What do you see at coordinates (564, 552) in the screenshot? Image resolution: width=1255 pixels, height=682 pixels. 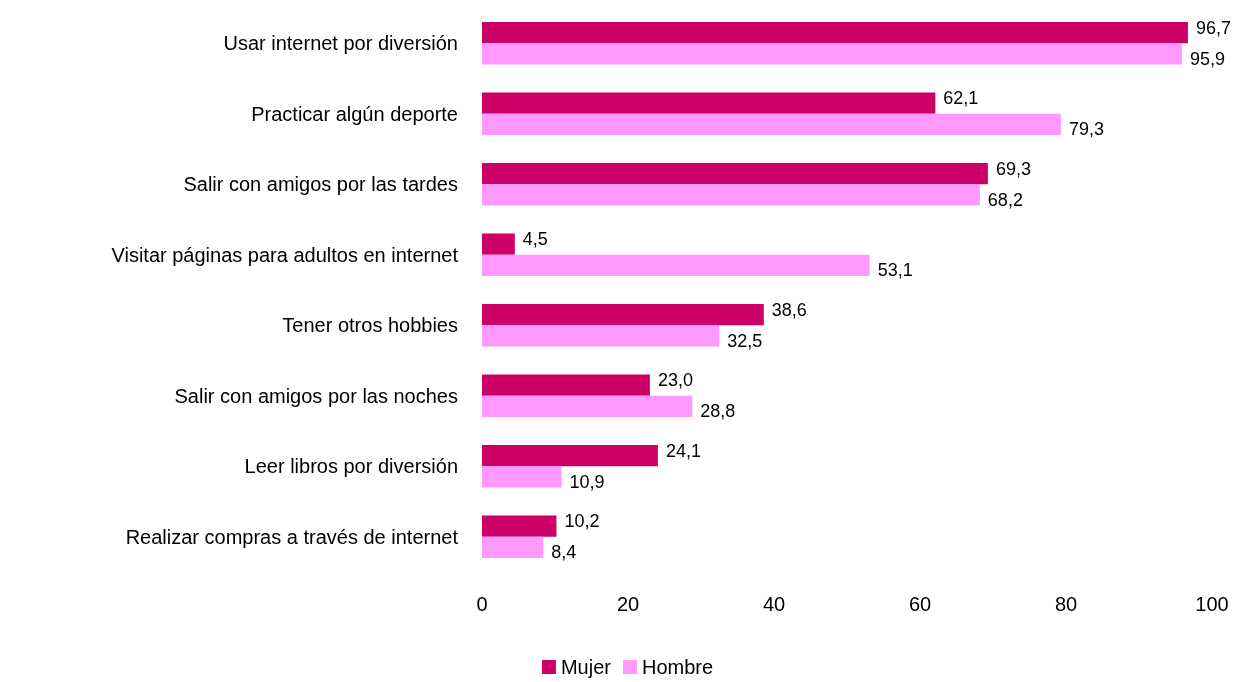 I see `data-label: 8,4` at bounding box center [564, 552].